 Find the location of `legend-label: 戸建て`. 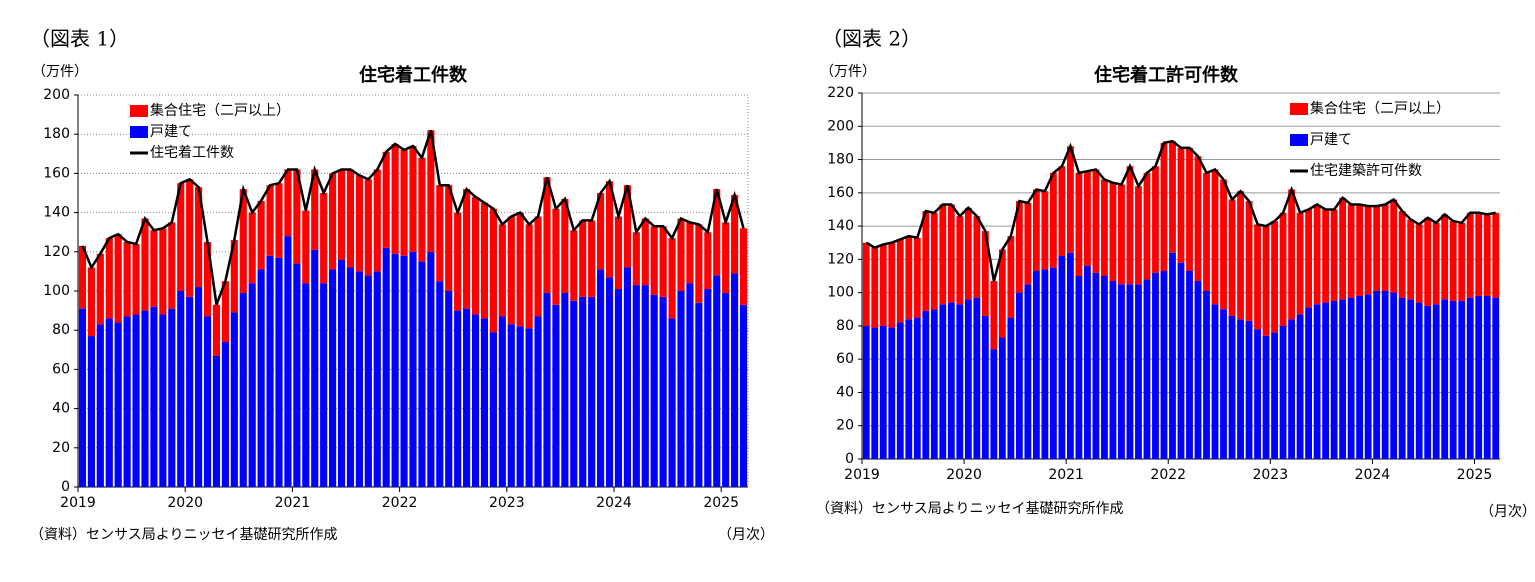

legend-label: 戸建て is located at coordinates (1331, 140).